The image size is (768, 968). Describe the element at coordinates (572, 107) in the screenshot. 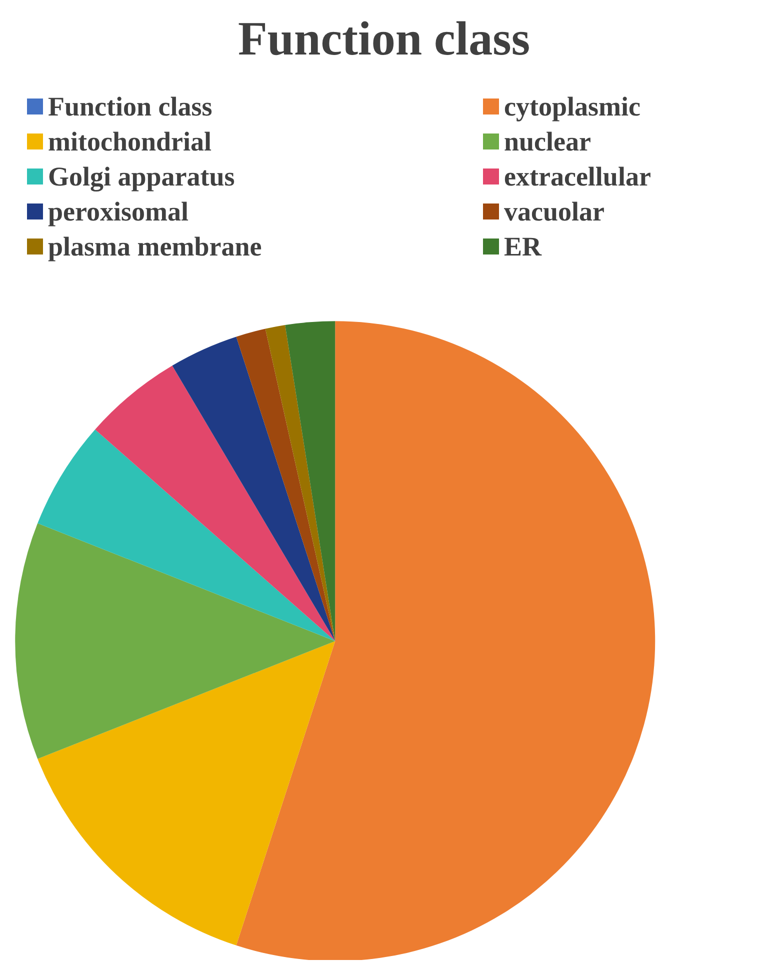

I see `legend-label: cytoplasmic` at that location.